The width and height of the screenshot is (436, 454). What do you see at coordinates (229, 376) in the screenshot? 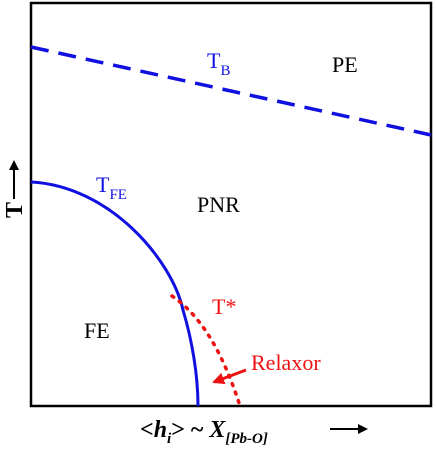
I see `relaxor-arrow` at bounding box center [229, 376].